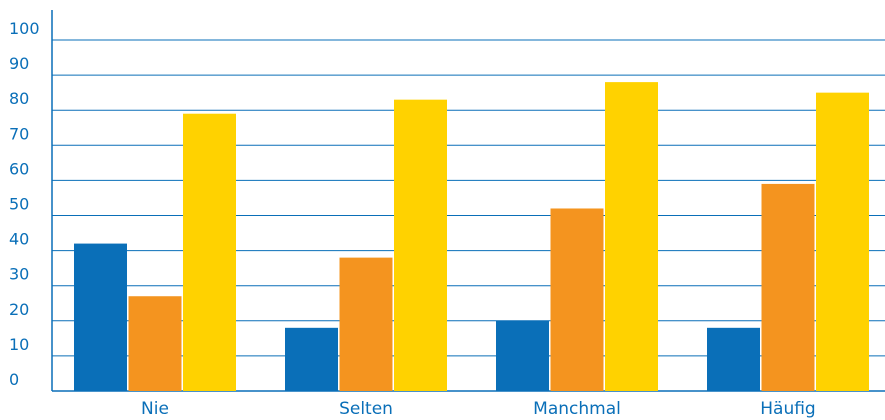 The height and width of the screenshot is (420, 885). What do you see at coordinates (733, 359) in the screenshot?
I see `bar-häufig-series-1` at bounding box center [733, 359].